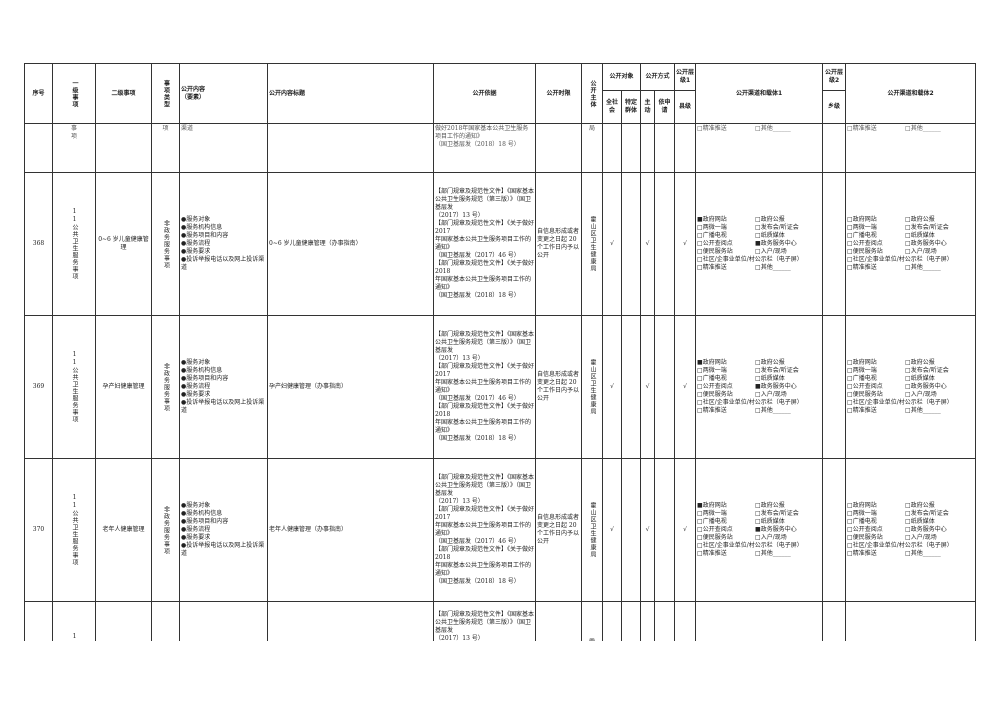 This screenshot has width=1000, height=706. I want to click on header-method-active: 主动, so click(648, 107).